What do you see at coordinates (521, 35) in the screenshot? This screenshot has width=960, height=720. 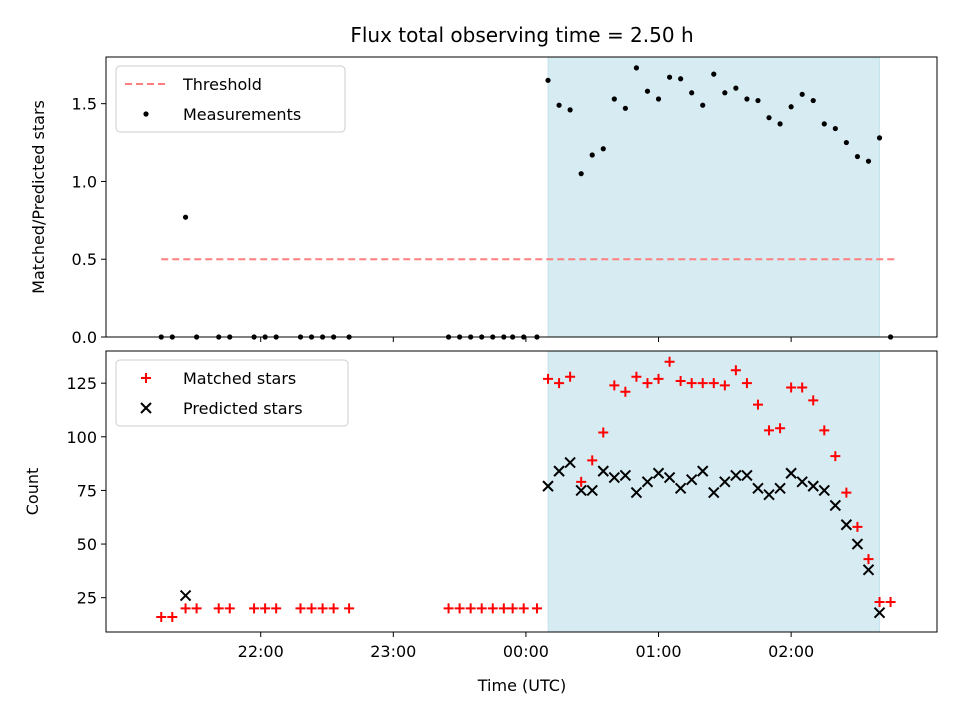 I see `chart-title: Flux total observing time = 2.50 h` at bounding box center [521, 35].